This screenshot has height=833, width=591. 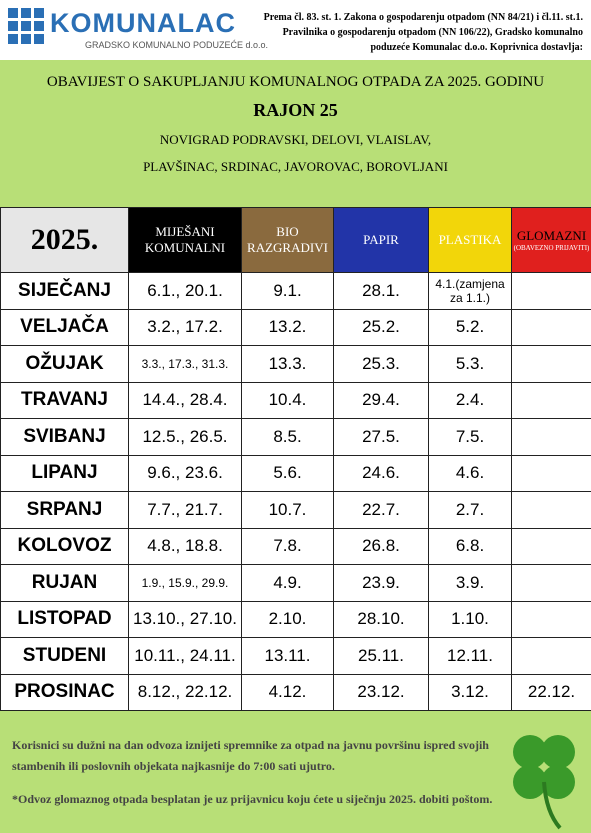 I want to click on table-row: VELJAČA 3.2., 17.2. 13.2. 25.2. 5.2., so click(x=295, y=327).